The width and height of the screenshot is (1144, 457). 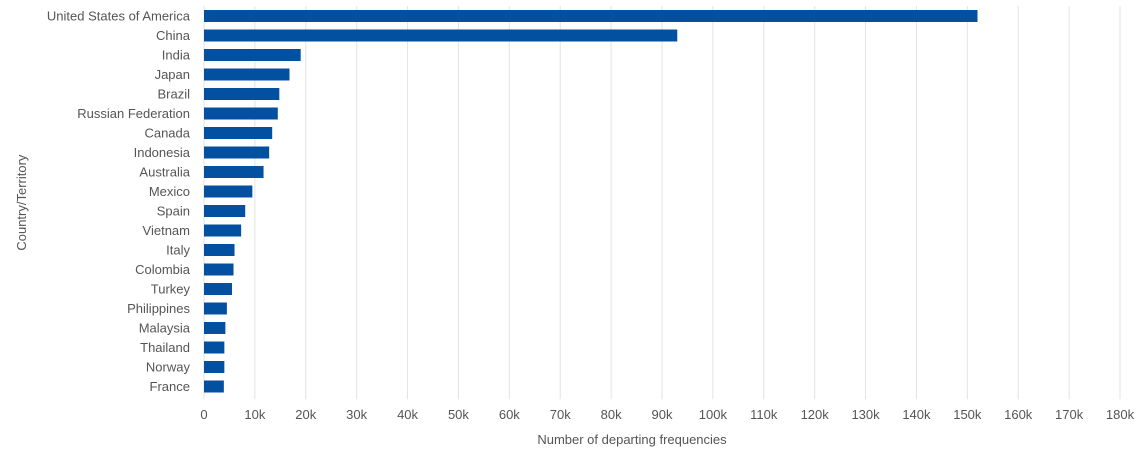 What do you see at coordinates (164, 172) in the screenshot?
I see `category-label: Australia` at bounding box center [164, 172].